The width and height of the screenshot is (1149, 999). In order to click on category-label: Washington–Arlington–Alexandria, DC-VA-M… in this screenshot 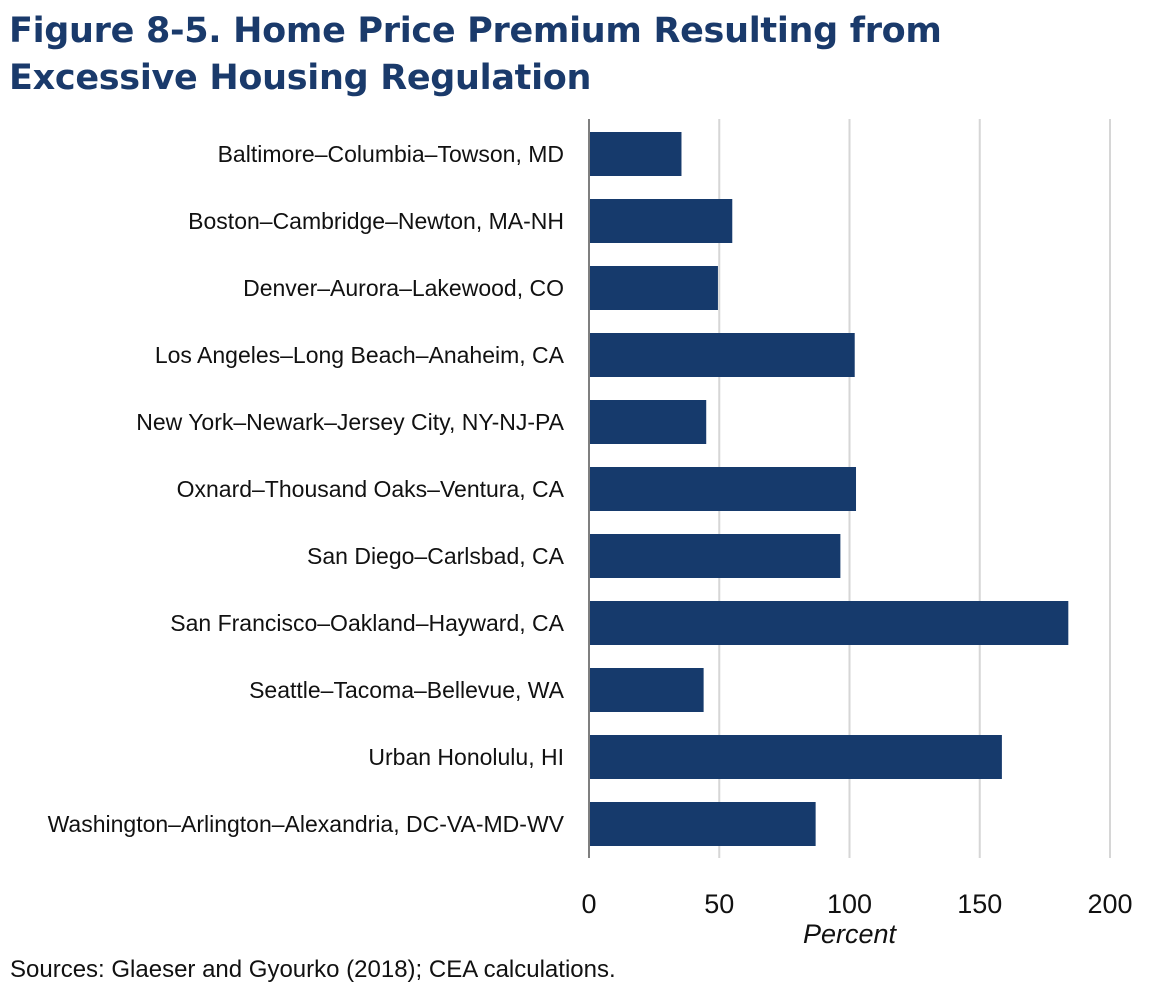, I will do `click(306, 824)`.